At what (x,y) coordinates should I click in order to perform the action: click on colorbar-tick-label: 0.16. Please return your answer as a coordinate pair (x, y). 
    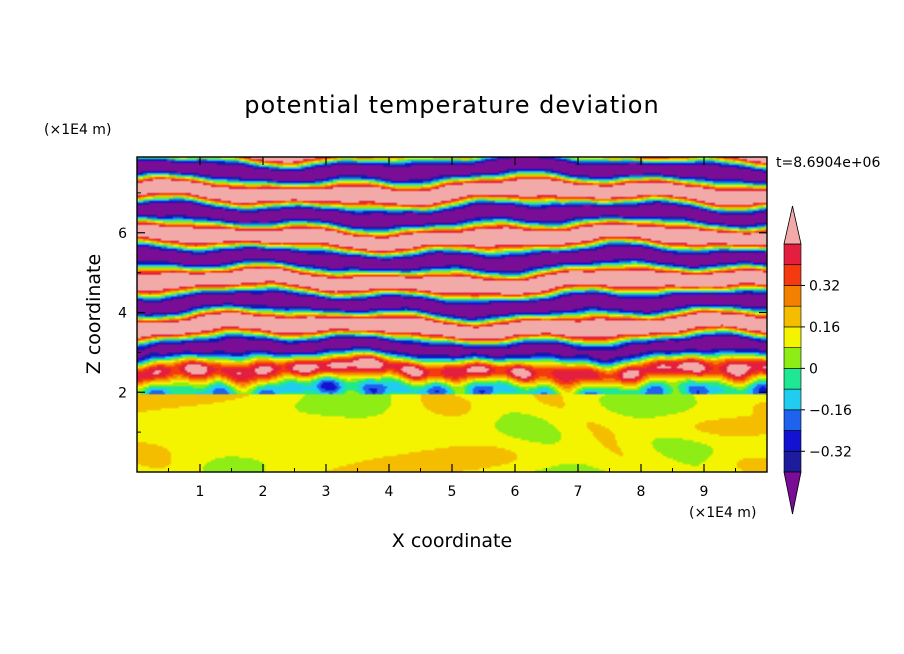
    Looking at the image, I should click on (824, 328).